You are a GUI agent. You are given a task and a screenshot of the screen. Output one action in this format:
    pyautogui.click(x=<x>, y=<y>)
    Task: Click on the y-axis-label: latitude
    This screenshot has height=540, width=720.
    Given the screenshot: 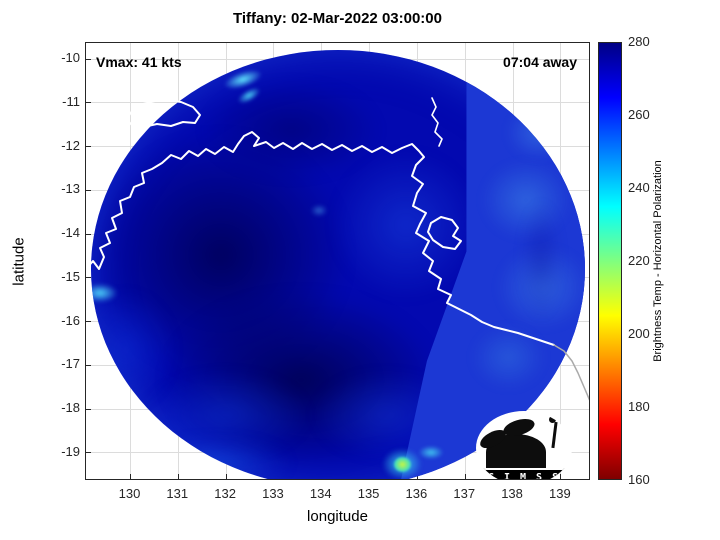 What is the action you would take?
    pyautogui.click(x=19, y=261)
    